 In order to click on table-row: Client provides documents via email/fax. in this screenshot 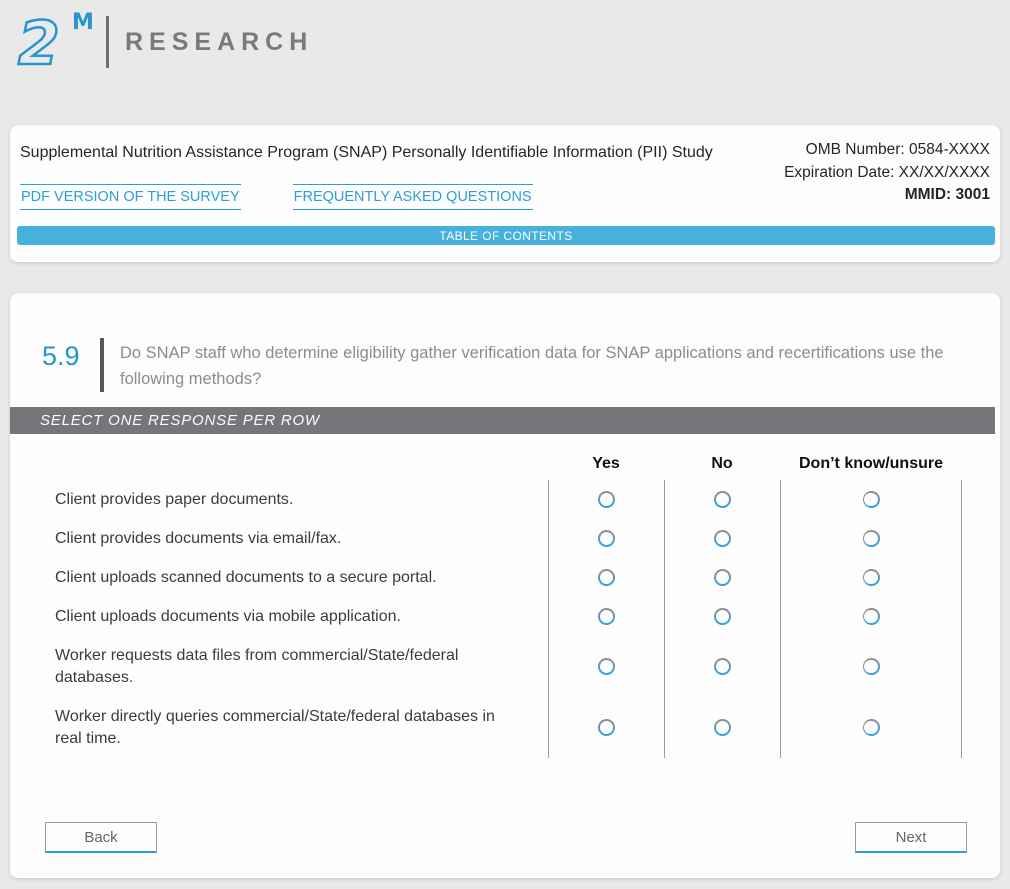, I will do `click(503, 538)`.